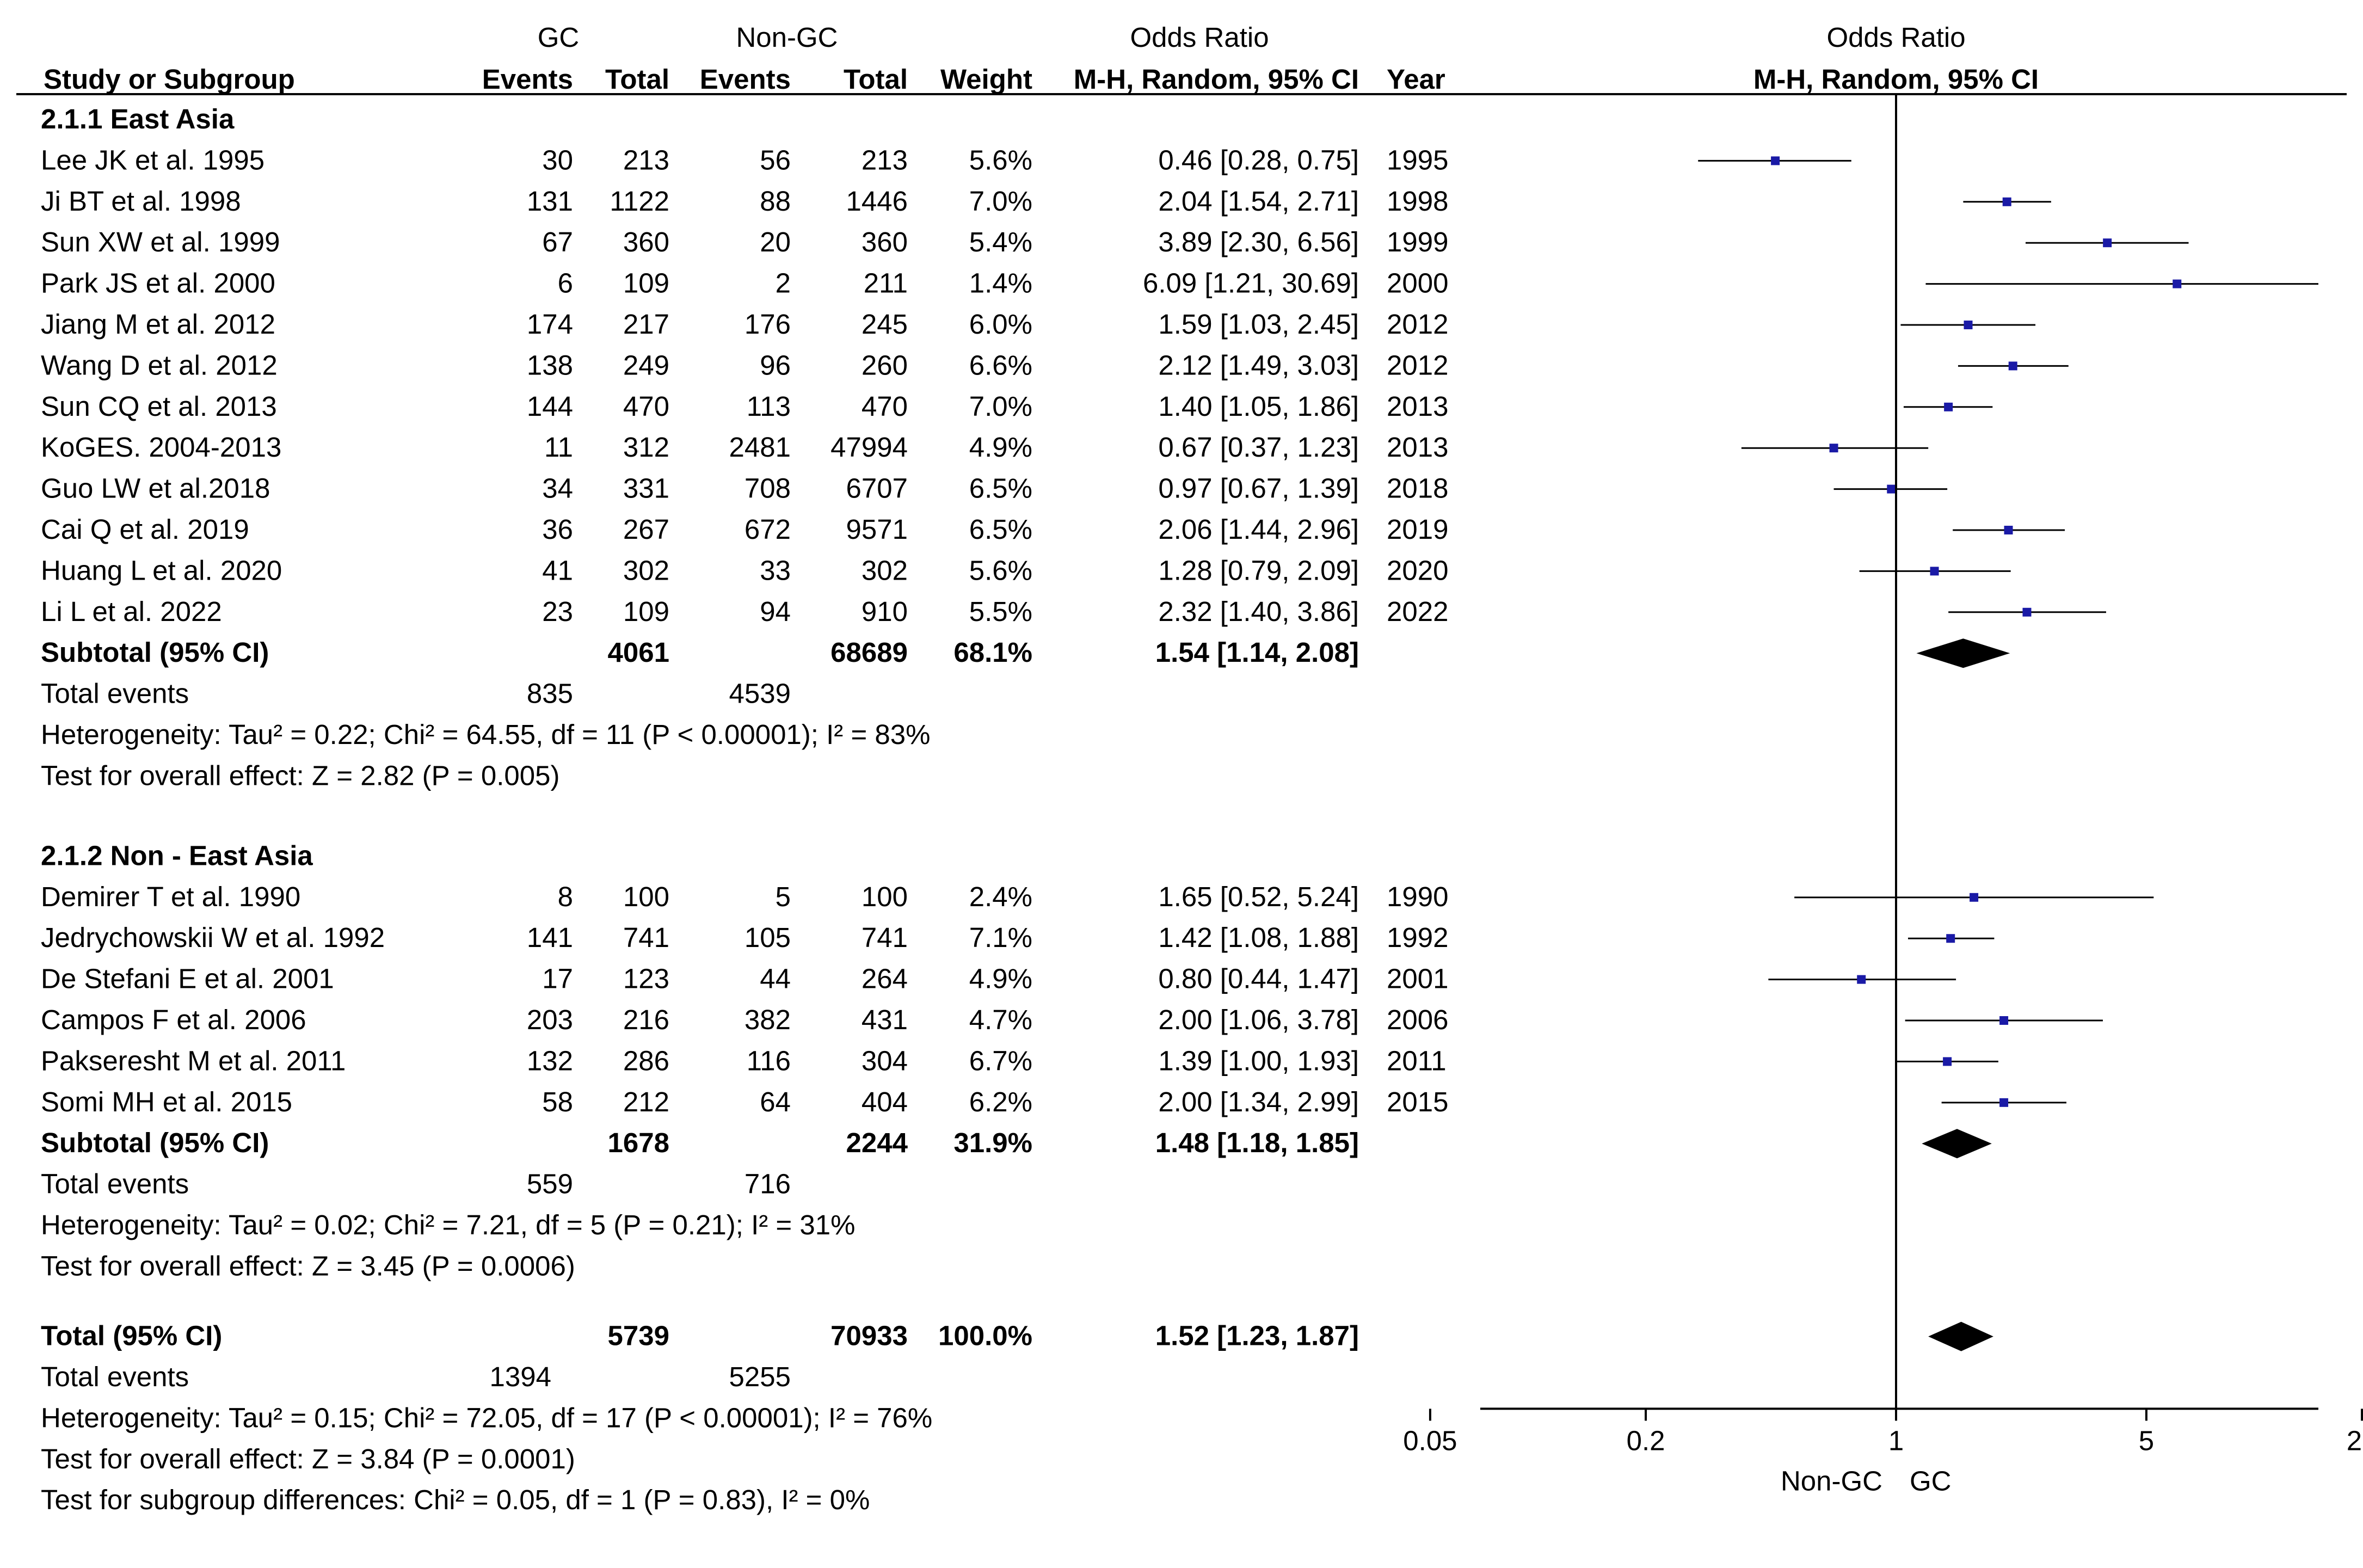 The image size is (2363, 1568). What do you see at coordinates (885, 407) in the screenshot?
I see `nongc-total: 470` at bounding box center [885, 407].